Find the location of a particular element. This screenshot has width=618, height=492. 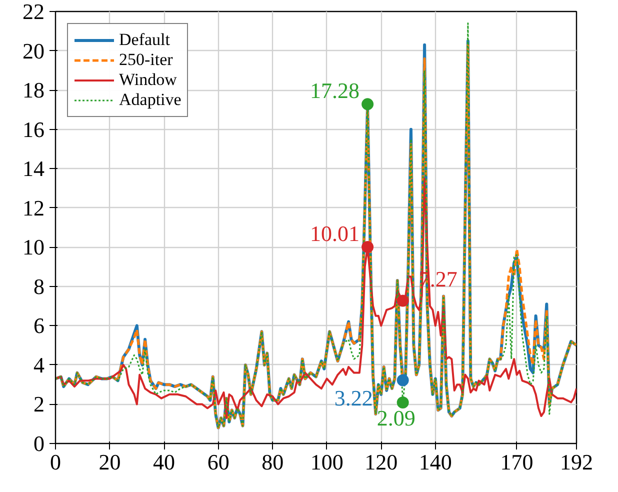

x-tick-label: 20 is located at coordinates (109, 462).